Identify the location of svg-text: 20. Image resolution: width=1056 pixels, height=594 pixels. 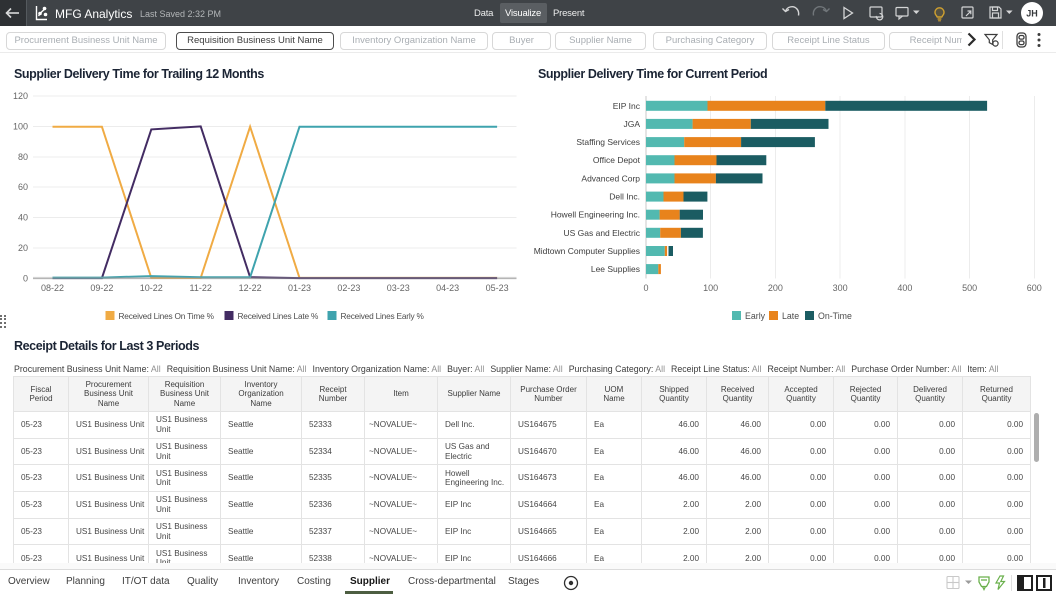
(23, 248).